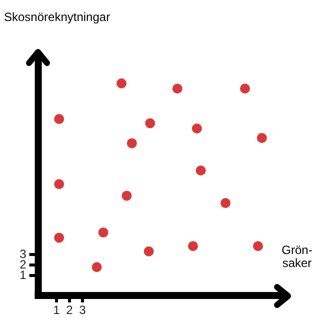 This screenshot has width=320, height=320. I want to click on x-tick-label: 2, so click(70, 309).